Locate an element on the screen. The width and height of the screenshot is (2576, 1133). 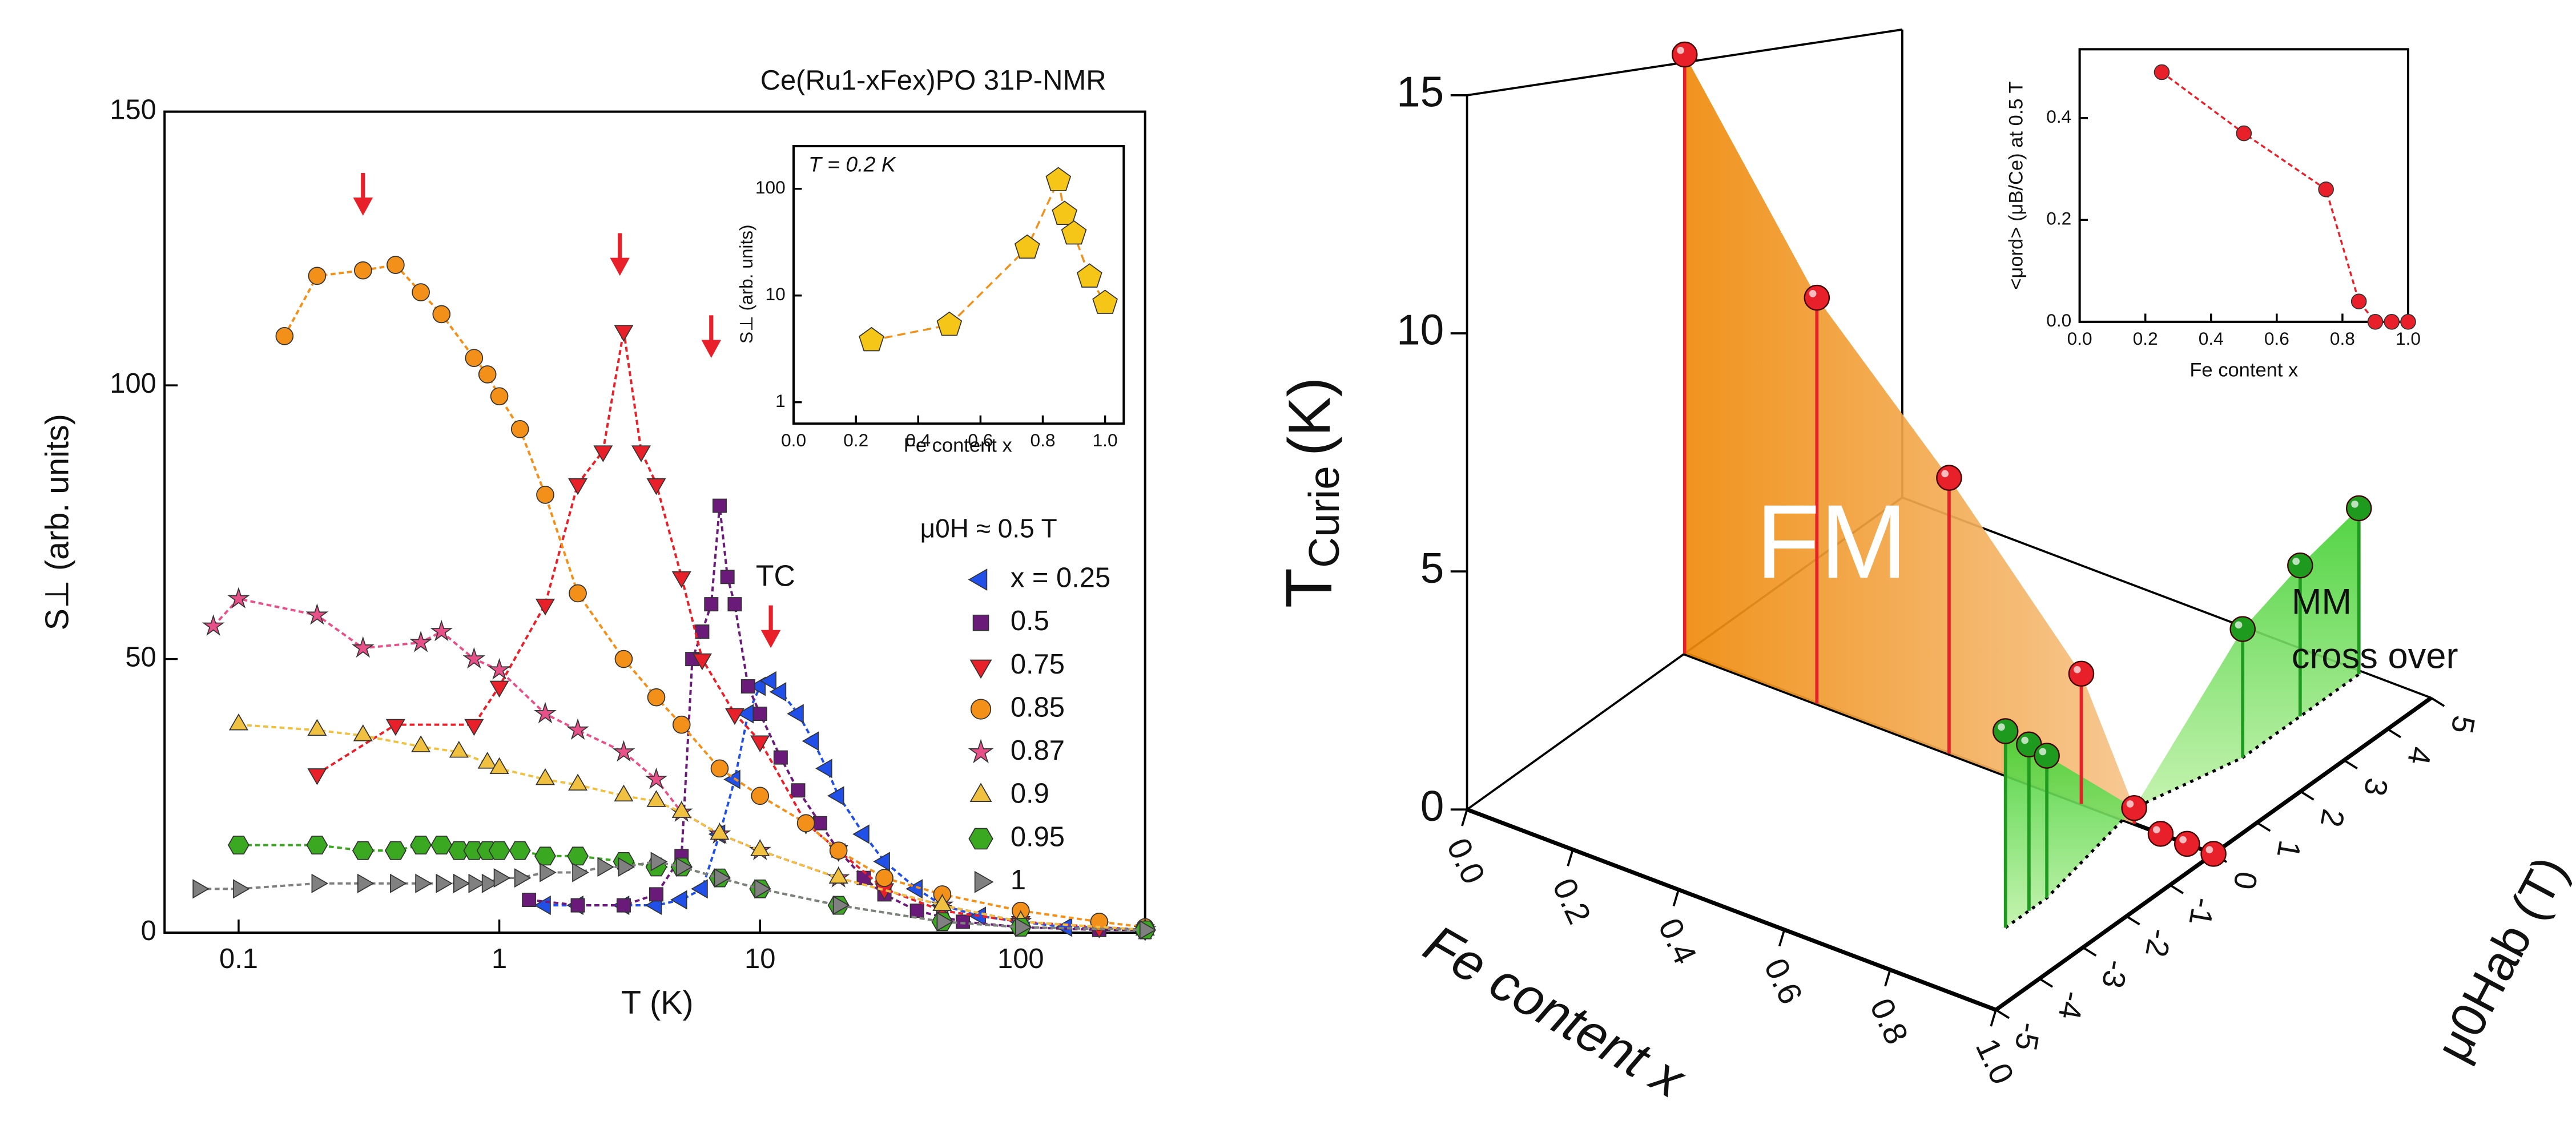
y-tick-label: 50 is located at coordinates (140, 657).